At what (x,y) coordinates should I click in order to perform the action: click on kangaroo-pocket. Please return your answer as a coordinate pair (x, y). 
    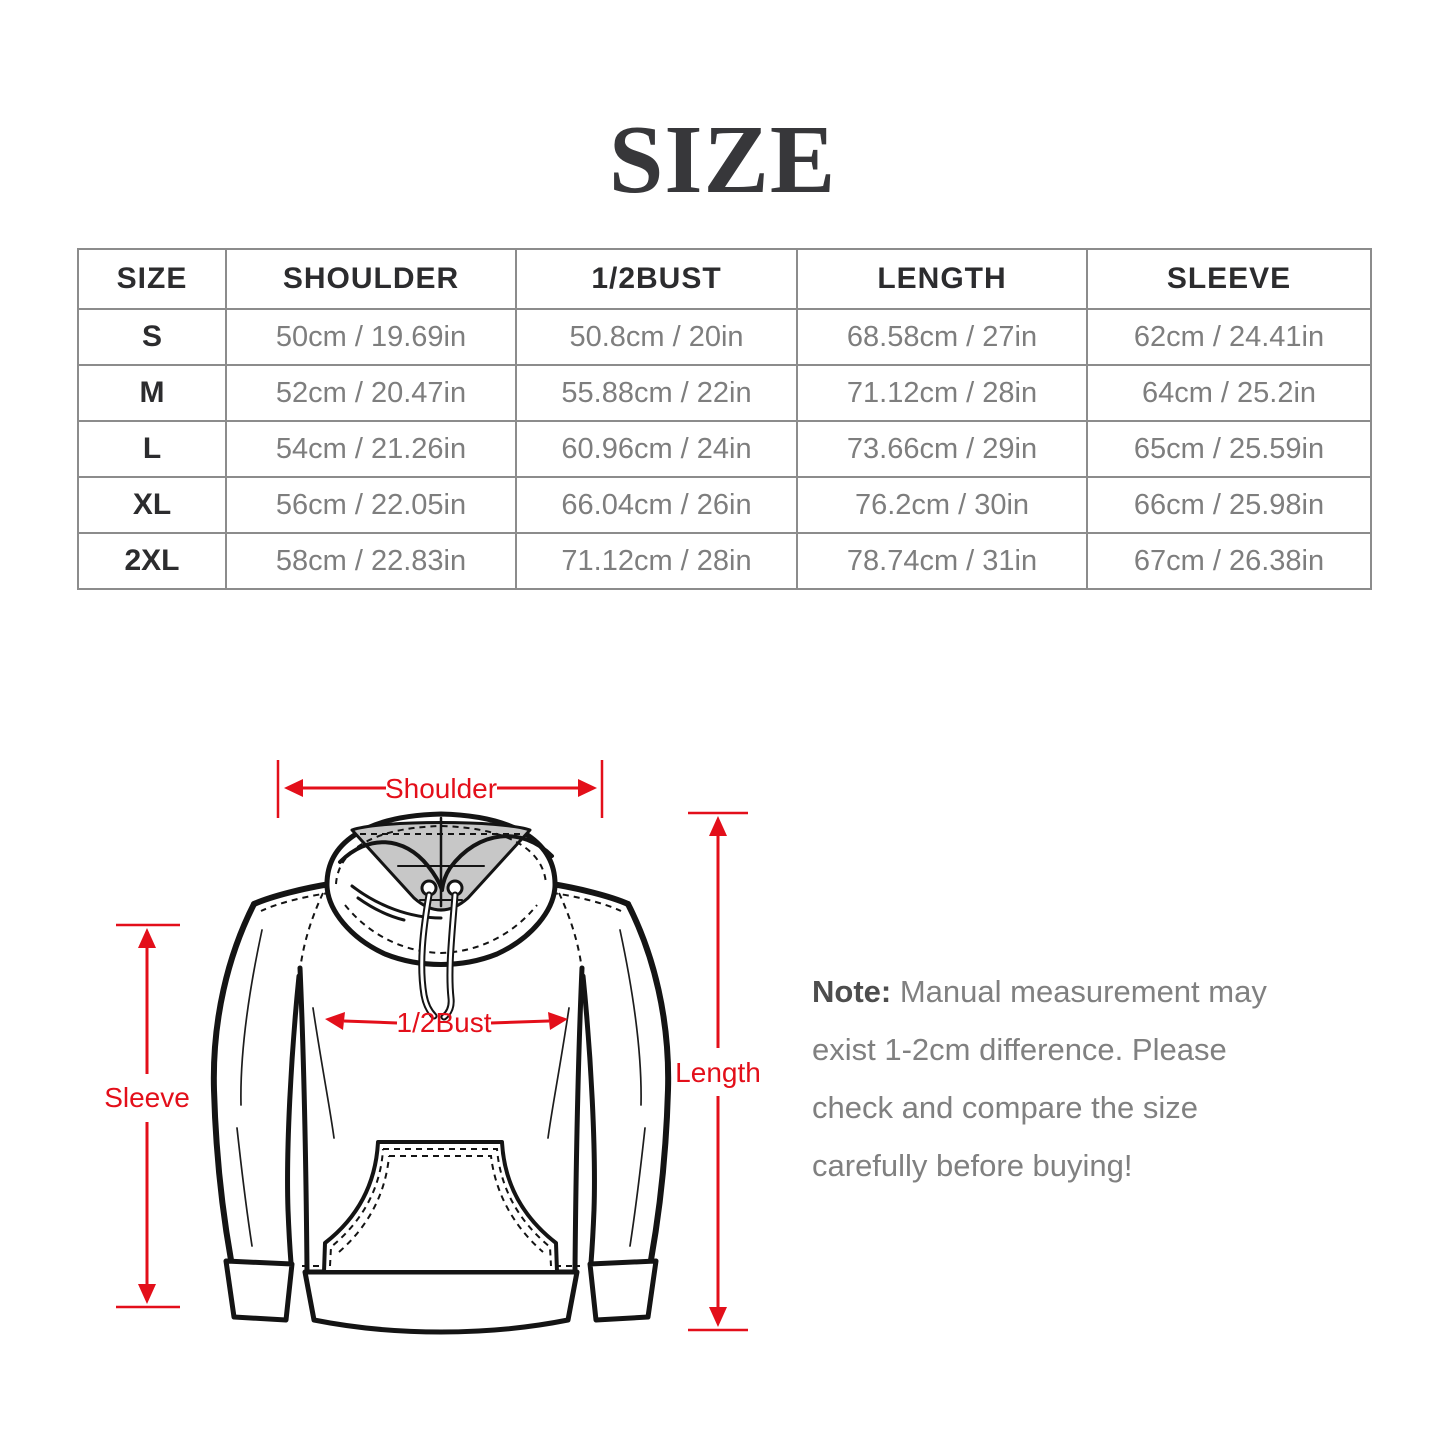
    Looking at the image, I should click on (440, 1207).